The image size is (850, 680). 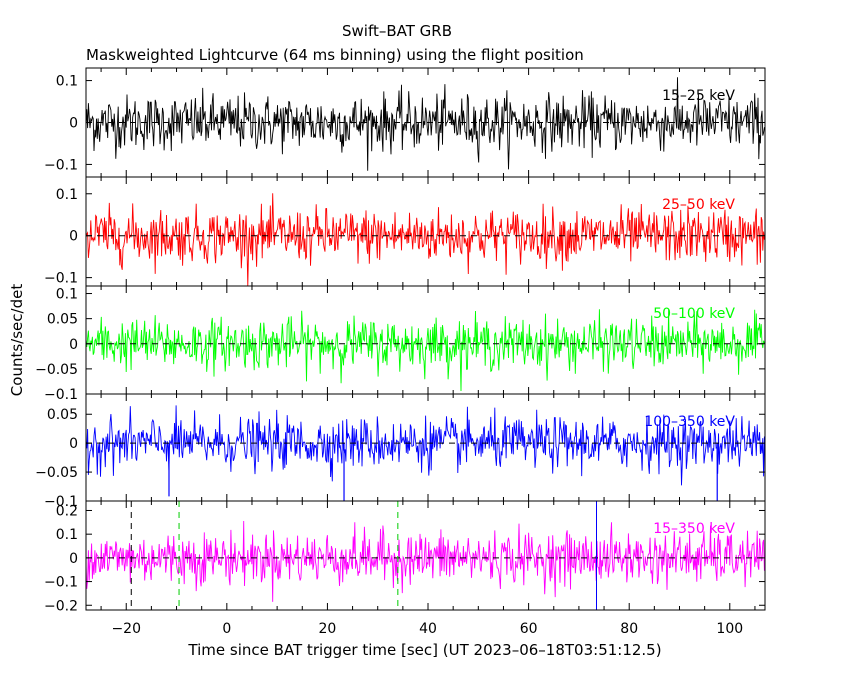 What do you see at coordinates (62, 415) in the screenshot?
I see `y-tick-label-4-1: 0.05` at bounding box center [62, 415].